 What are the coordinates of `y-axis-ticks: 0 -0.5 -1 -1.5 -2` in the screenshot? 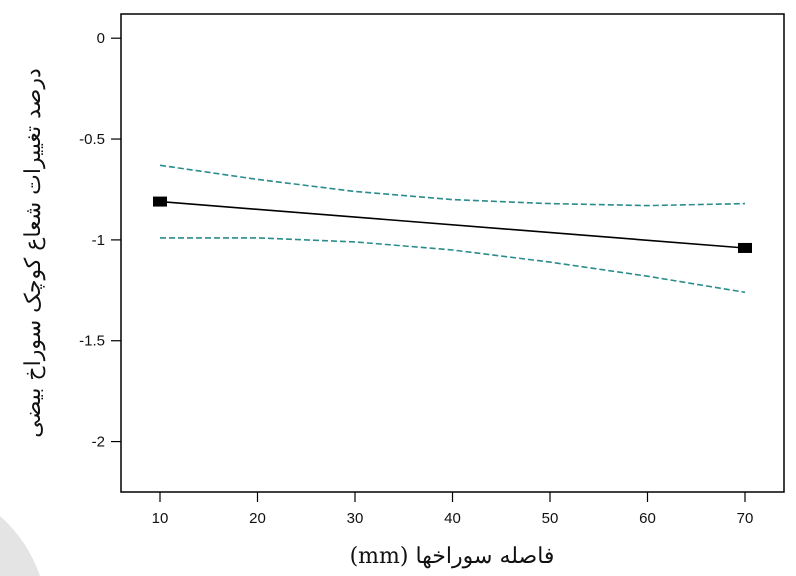 It's located at (100, 240).